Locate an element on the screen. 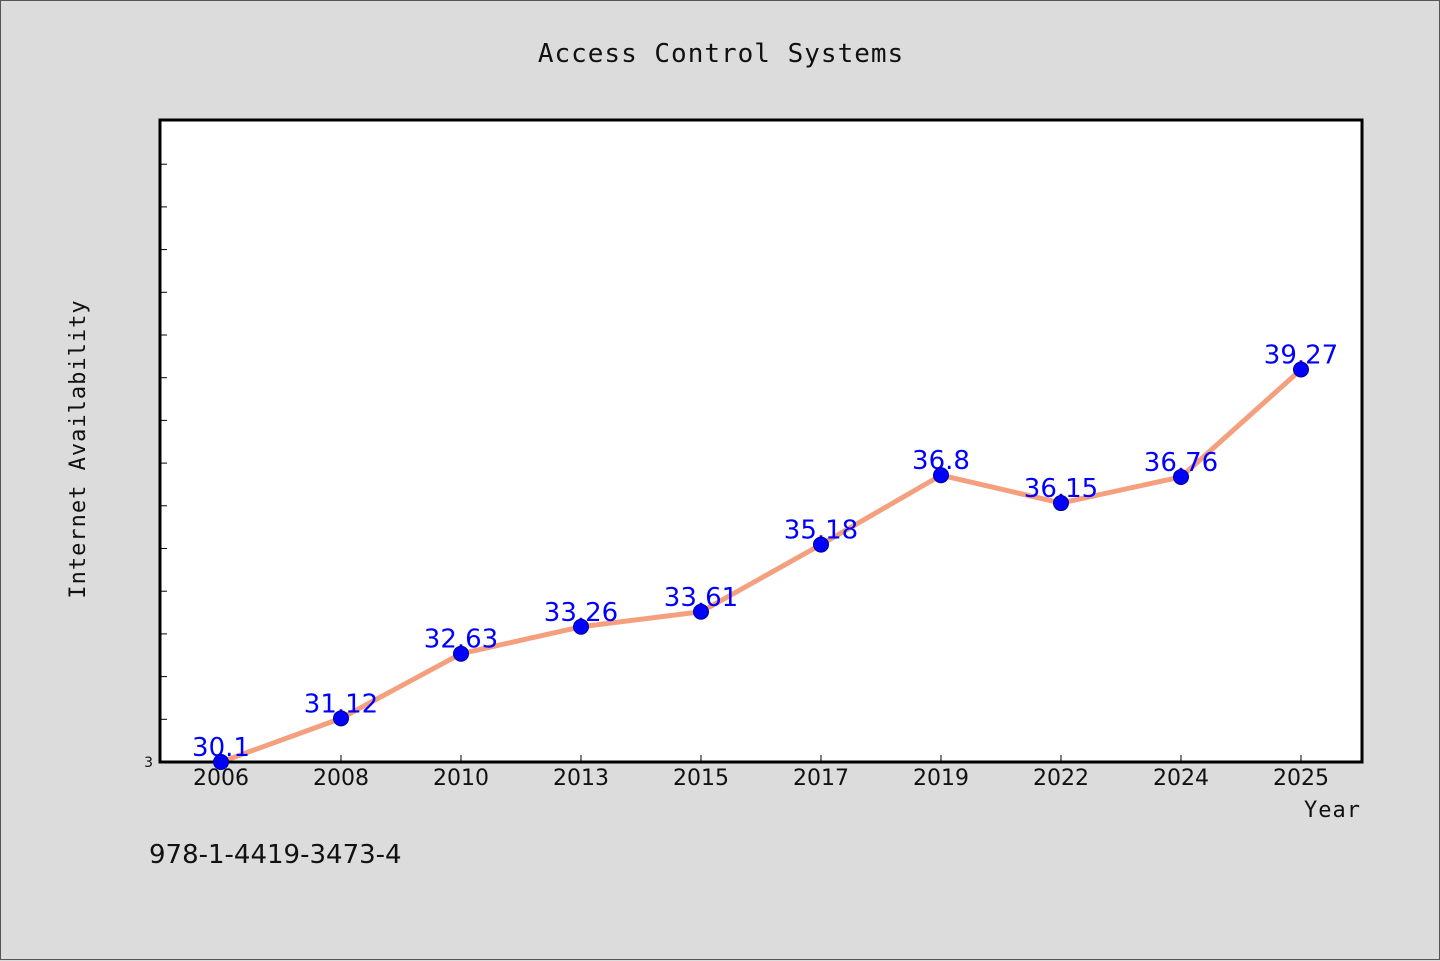  x-tick-label: 2022 is located at coordinates (1061, 778).